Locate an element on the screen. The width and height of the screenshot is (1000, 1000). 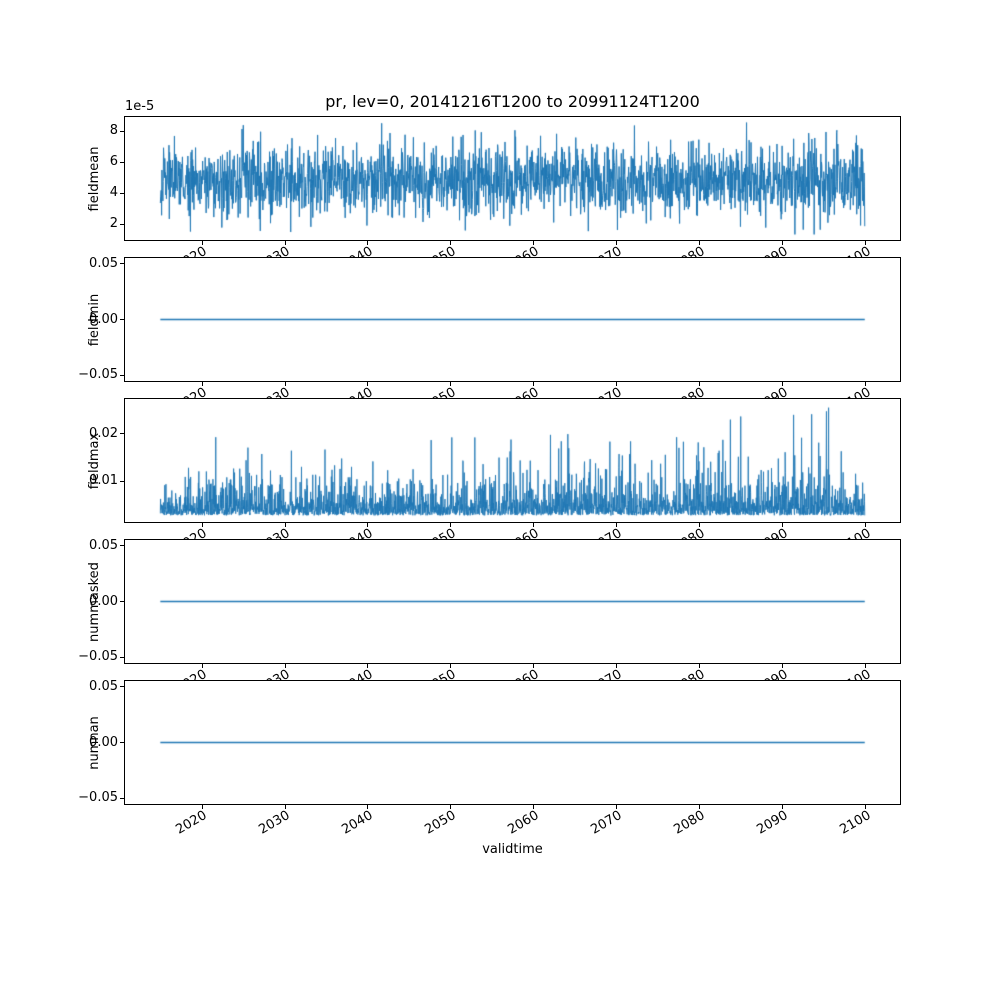
y-tick-label: 0.01 is located at coordinates (103, 480).